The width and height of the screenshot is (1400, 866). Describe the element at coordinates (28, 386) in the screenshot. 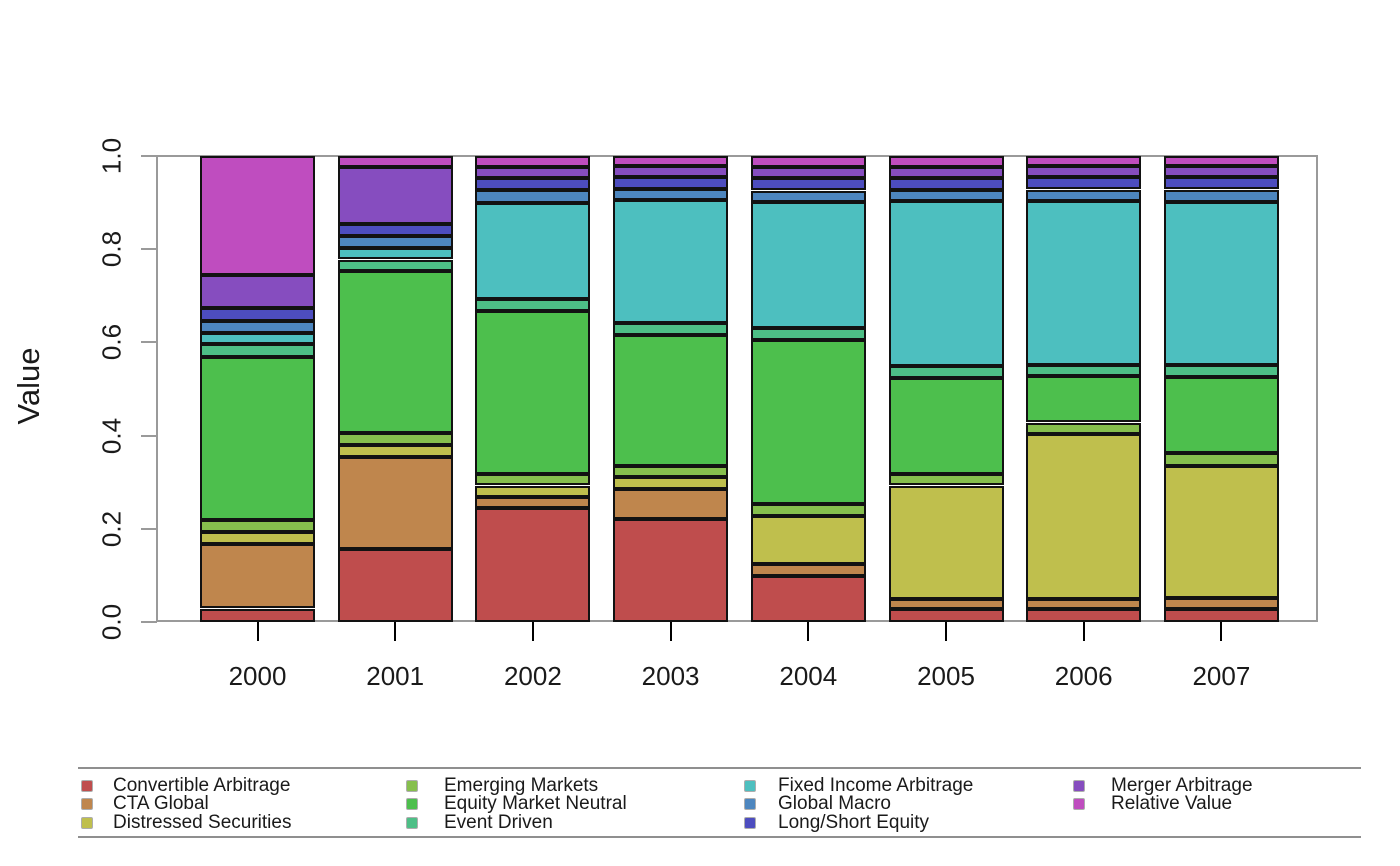

I see `y-axis-title: Value` at that location.